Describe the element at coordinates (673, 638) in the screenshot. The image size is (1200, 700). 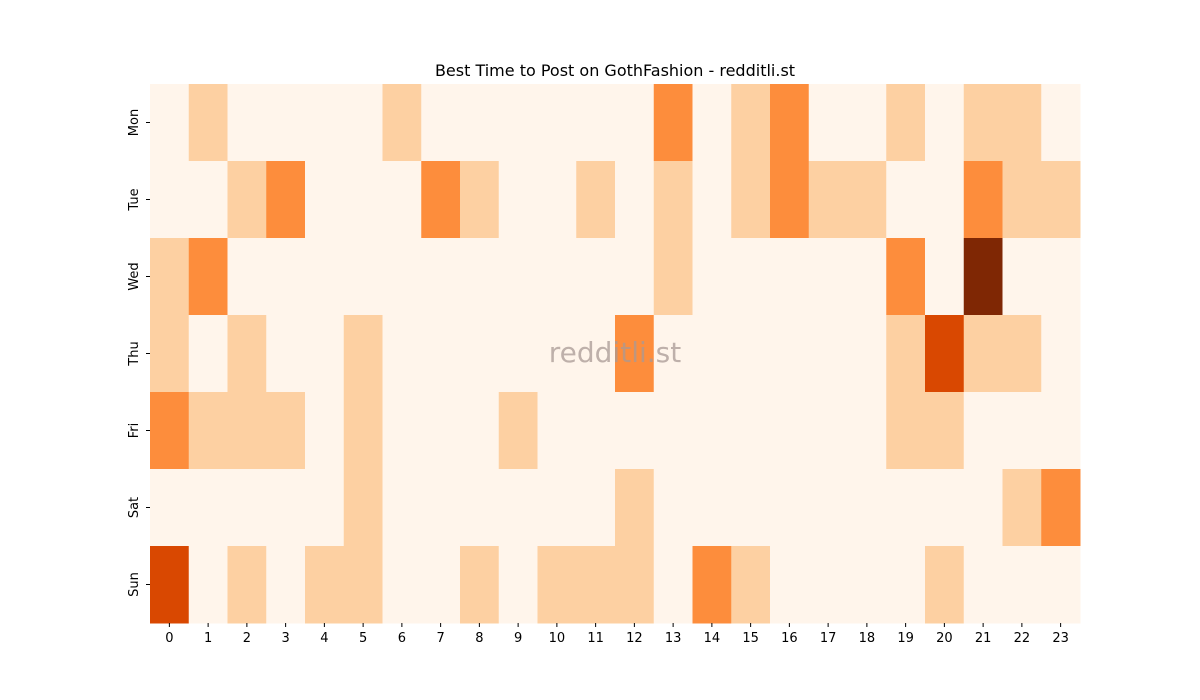
I see `x-tick-label: 13` at that location.